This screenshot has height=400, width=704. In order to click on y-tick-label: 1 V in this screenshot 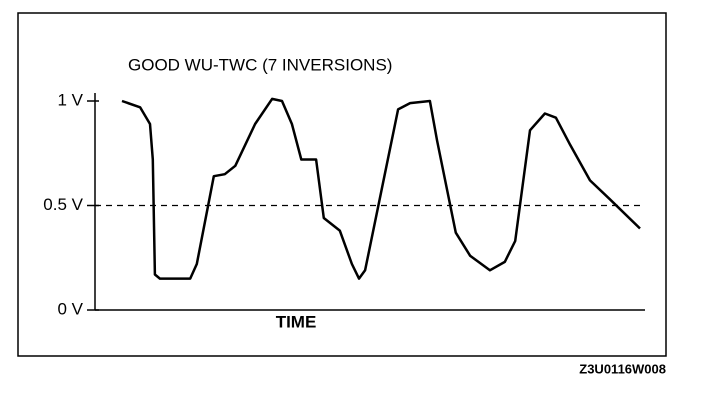, I will do `click(70, 99)`.